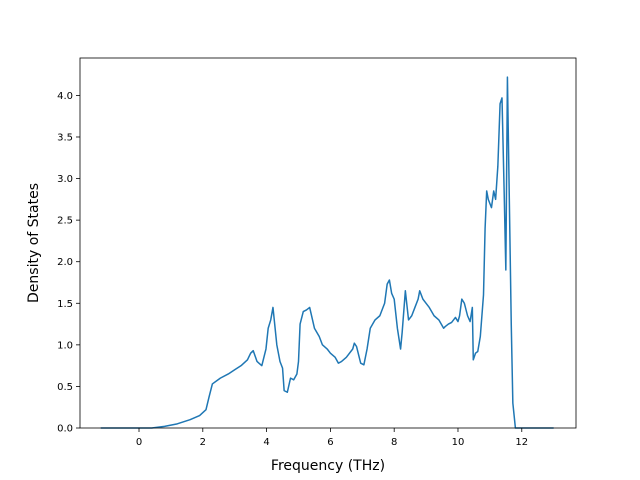 The image size is (640, 480). Describe the element at coordinates (65, 429) in the screenshot. I see `y-tick-label: 0.0` at that location.